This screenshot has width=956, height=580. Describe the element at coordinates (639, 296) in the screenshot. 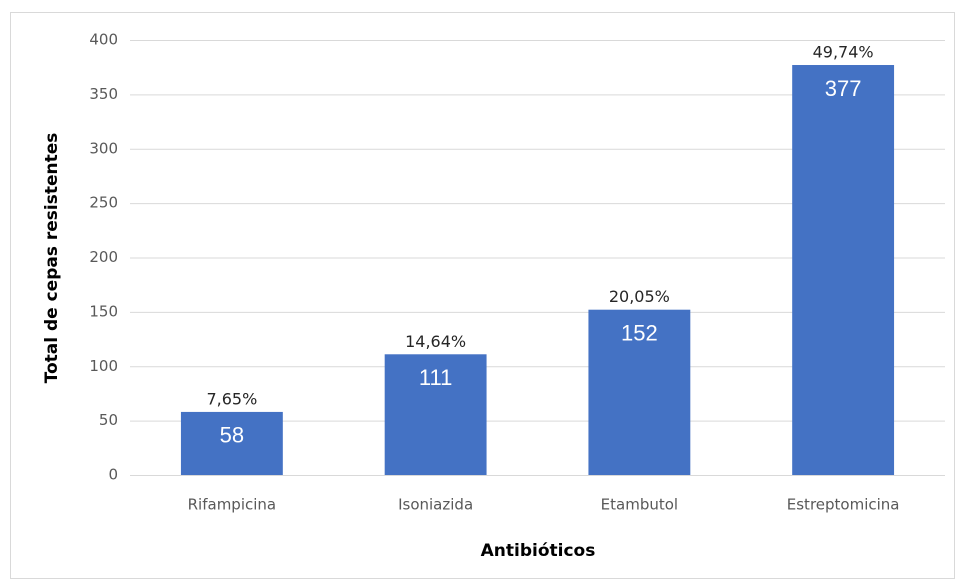

I see `percent-label: 20,05%` at that location.